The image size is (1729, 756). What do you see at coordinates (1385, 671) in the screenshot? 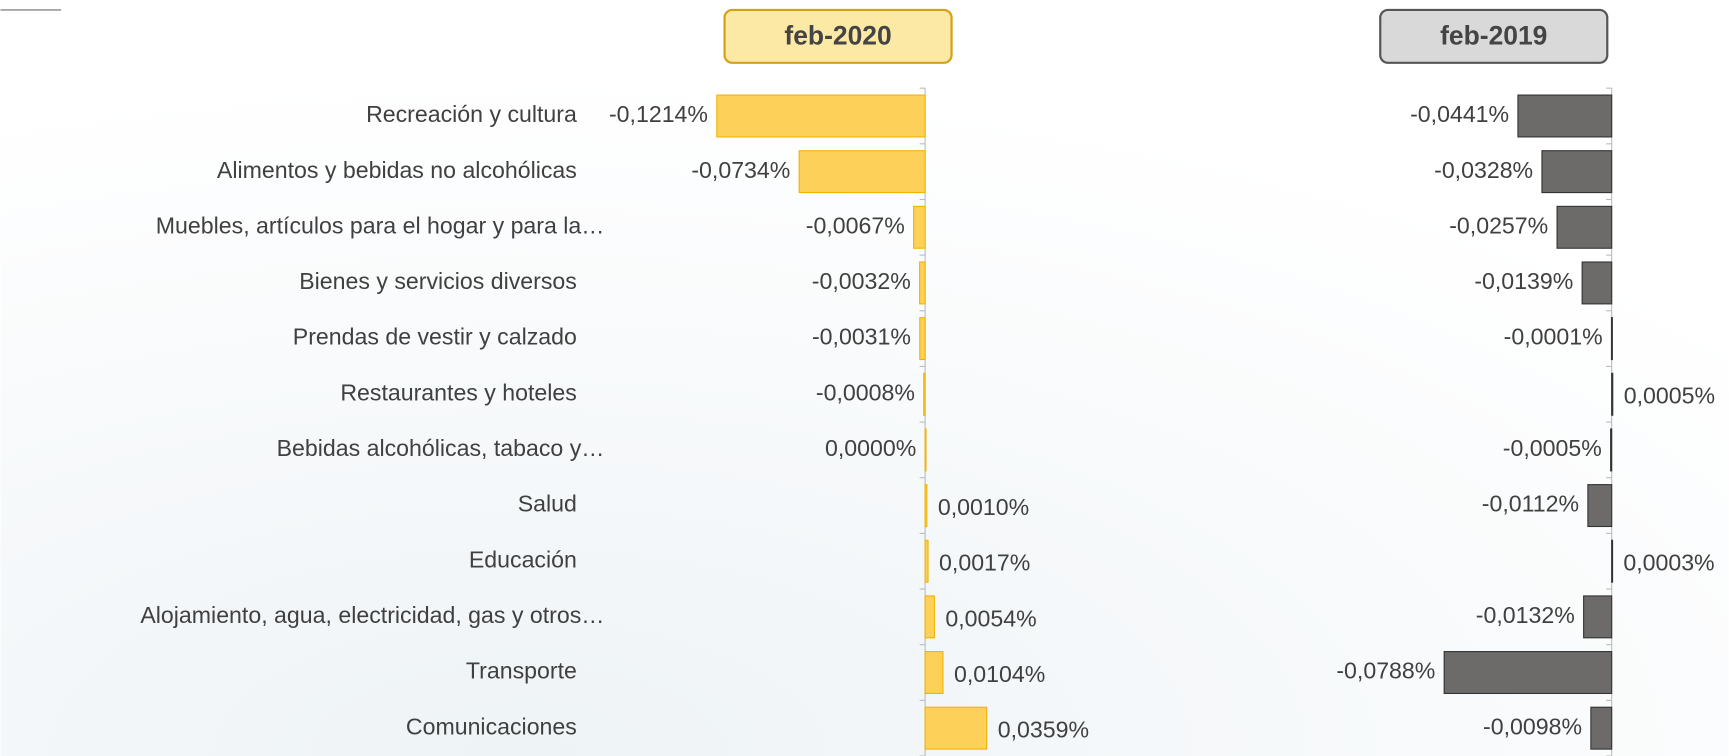
I see `data-label: -0,0788%` at bounding box center [1385, 671].